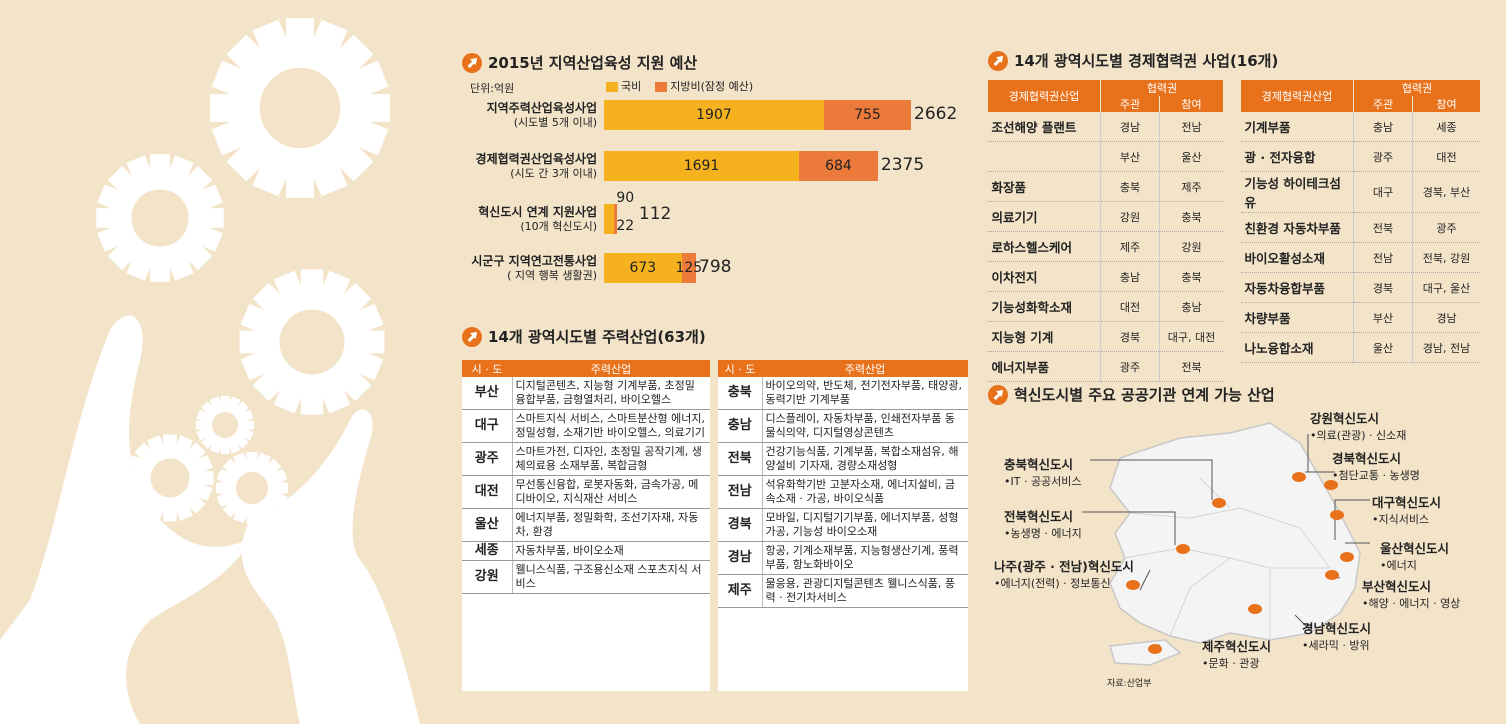 The image size is (1506, 724). Describe the element at coordinates (1297, 192) in the screenshot. I see `econ-industry-cell: 기능성 하이테크섬유` at that location.